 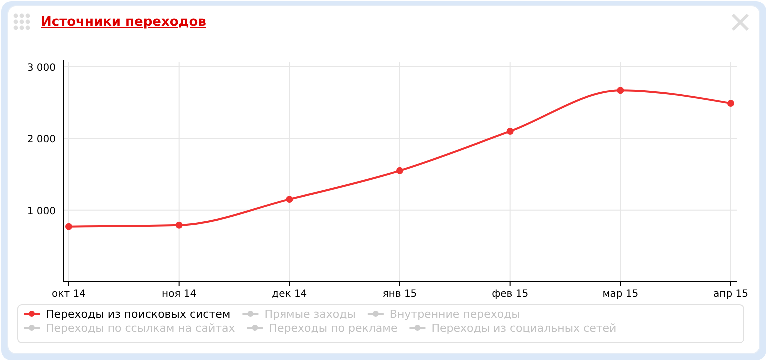 What do you see at coordinates (310, 314) in the screenshot?
I see `legend-label: Прямые заходы` at bounding box center [310, 314].